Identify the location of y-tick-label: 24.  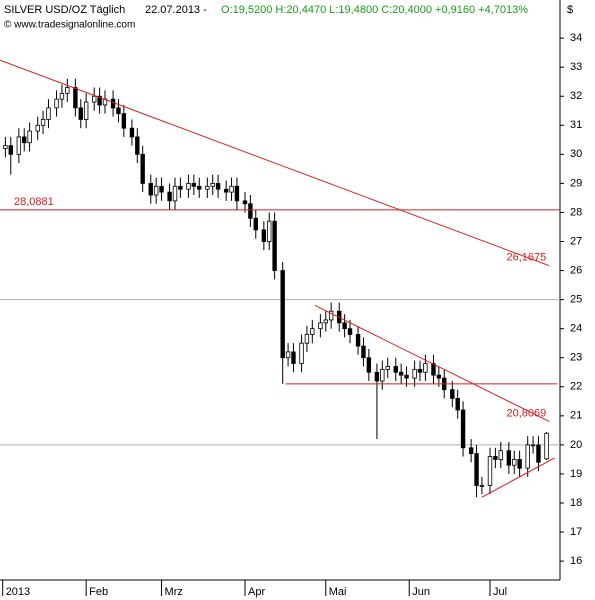
(576, 329).